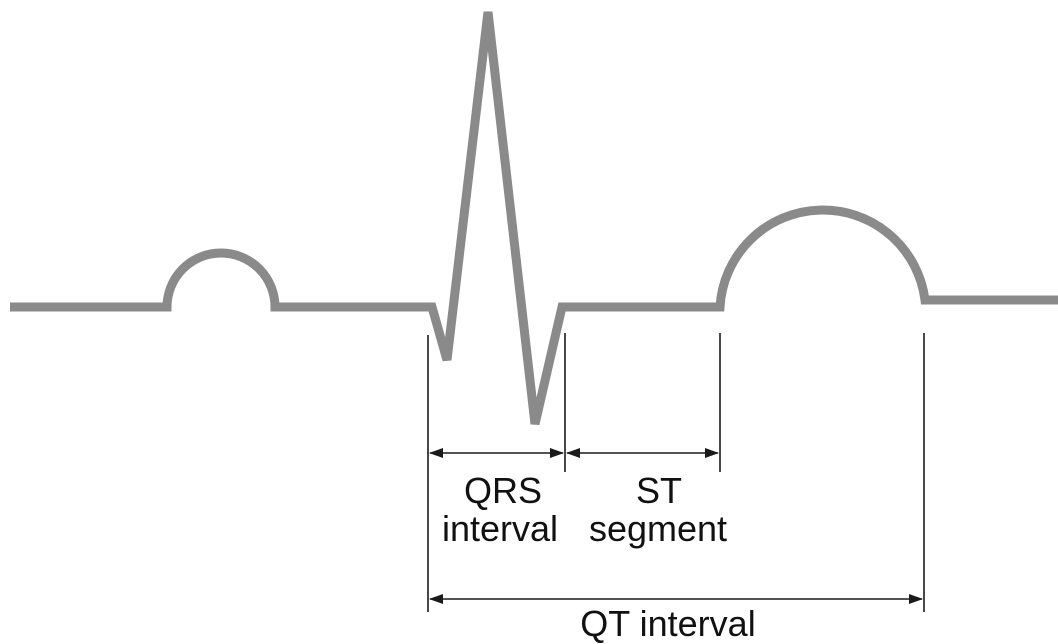 The height and width of the screenshot is (644, 1058). I want to click on qrs-label-line1: QRS, so click(503, 490).